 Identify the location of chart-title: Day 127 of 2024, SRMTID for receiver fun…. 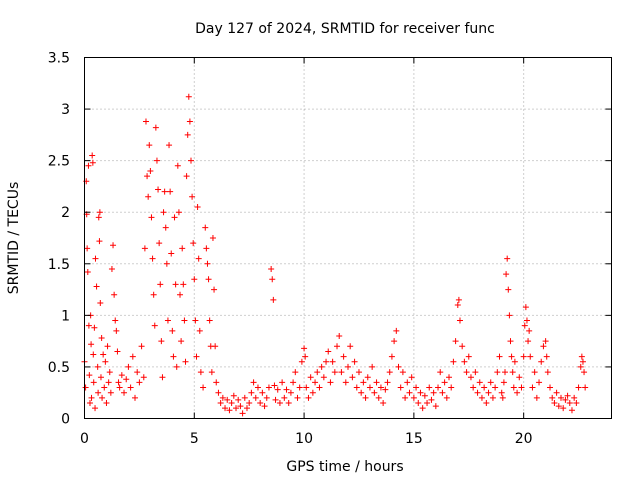
(345, 29).